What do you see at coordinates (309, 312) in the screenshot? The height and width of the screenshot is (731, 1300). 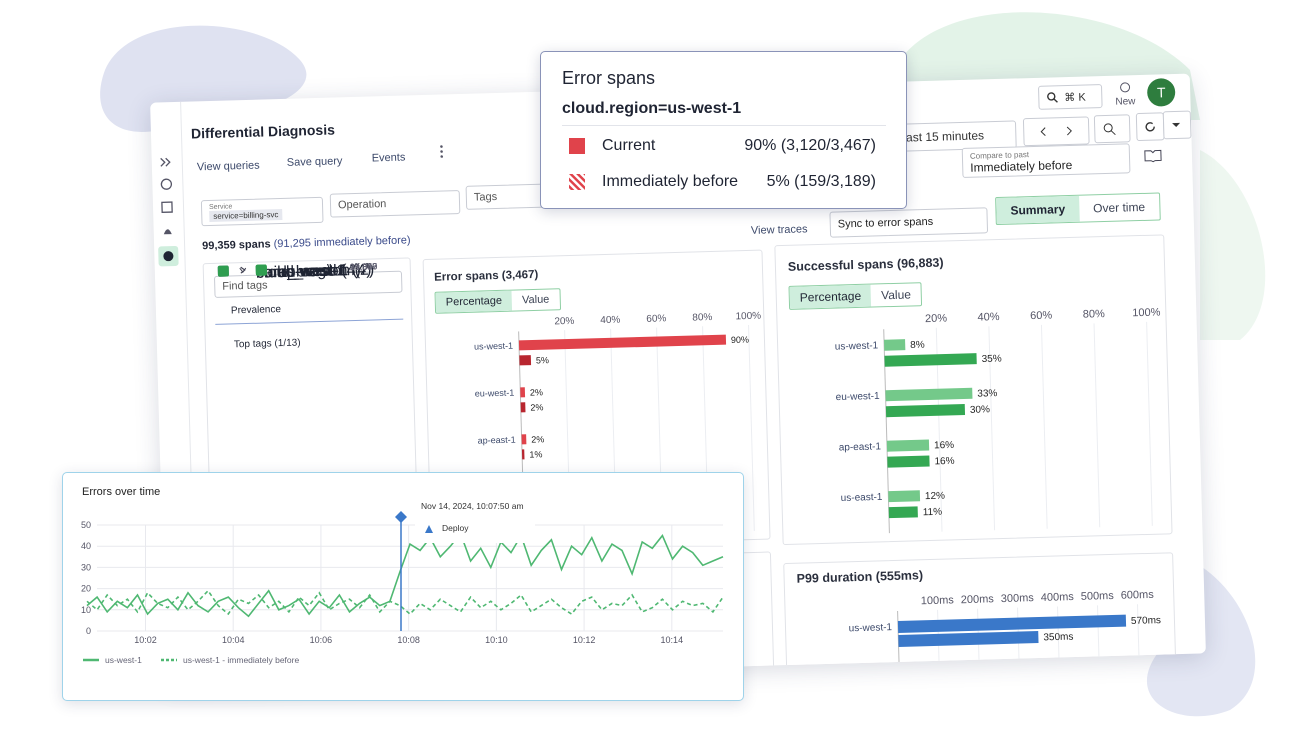 I see `sort-select: Prevalence` at bounding box center [309, 312].